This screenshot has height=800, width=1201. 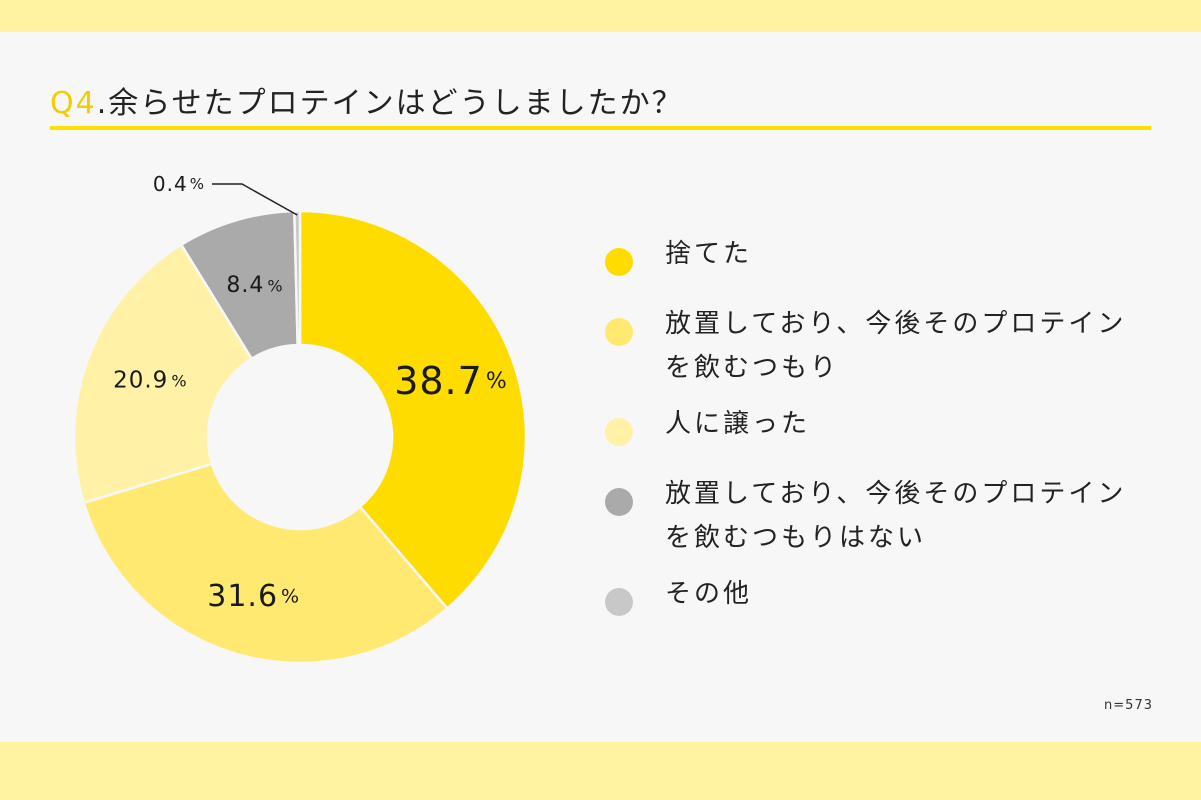 What do you see at coordinates (390, 103) in the screenshot?
I see `question-text: .余らせたプロテインはどうしましたか？` at bounding box center [390, 103].